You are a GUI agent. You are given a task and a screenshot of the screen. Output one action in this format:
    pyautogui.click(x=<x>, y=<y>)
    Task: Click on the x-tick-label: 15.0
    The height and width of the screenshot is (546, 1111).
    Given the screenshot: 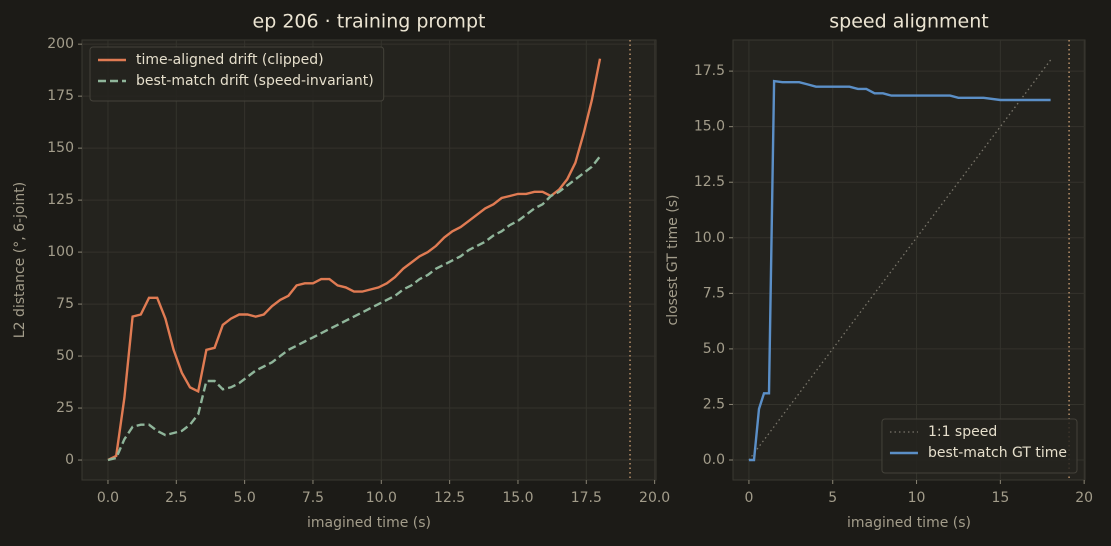 What is the action you would take?
    pyautogui.click(x=517, y=498)
    